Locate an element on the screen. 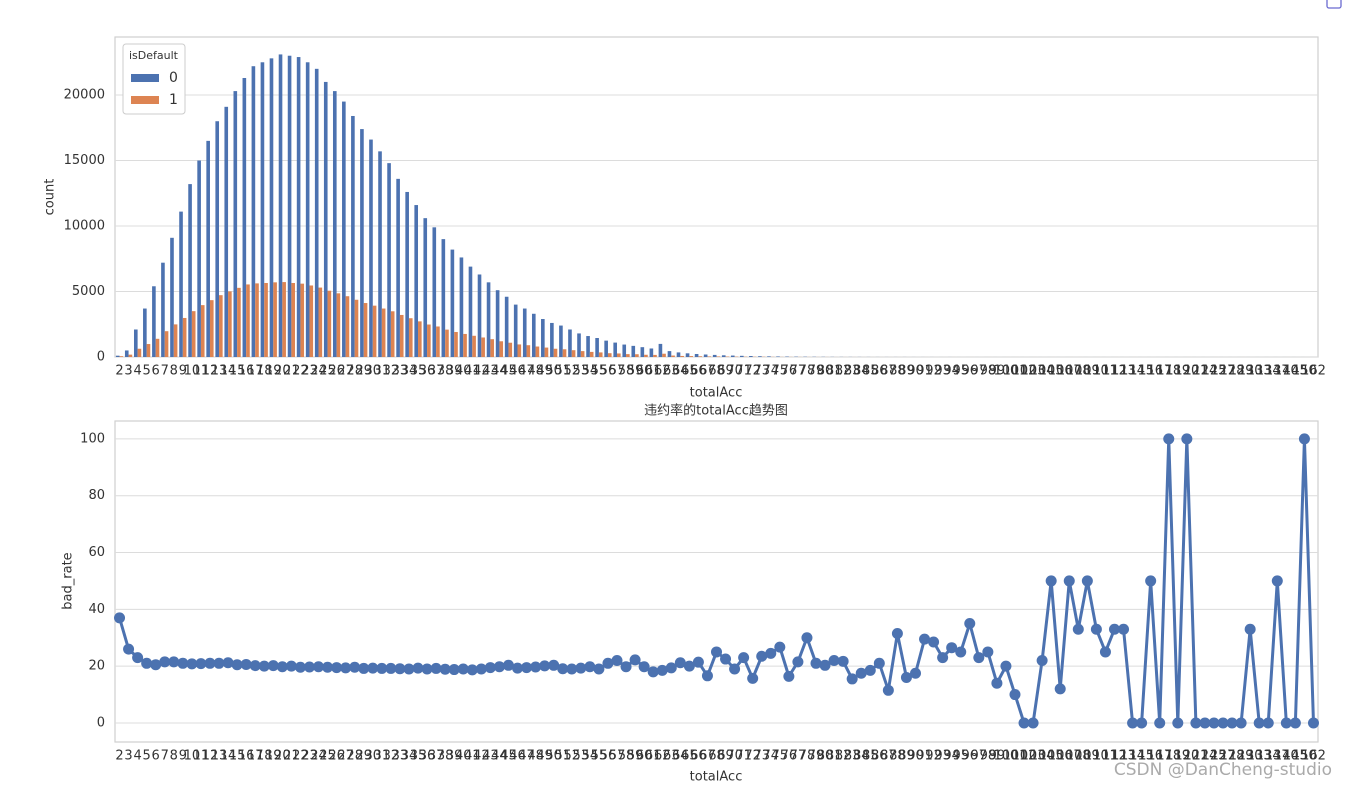 The width and height of the screenshot is (1347, 791). x-tick-label: 150 is located at coordinates (1304, 371).